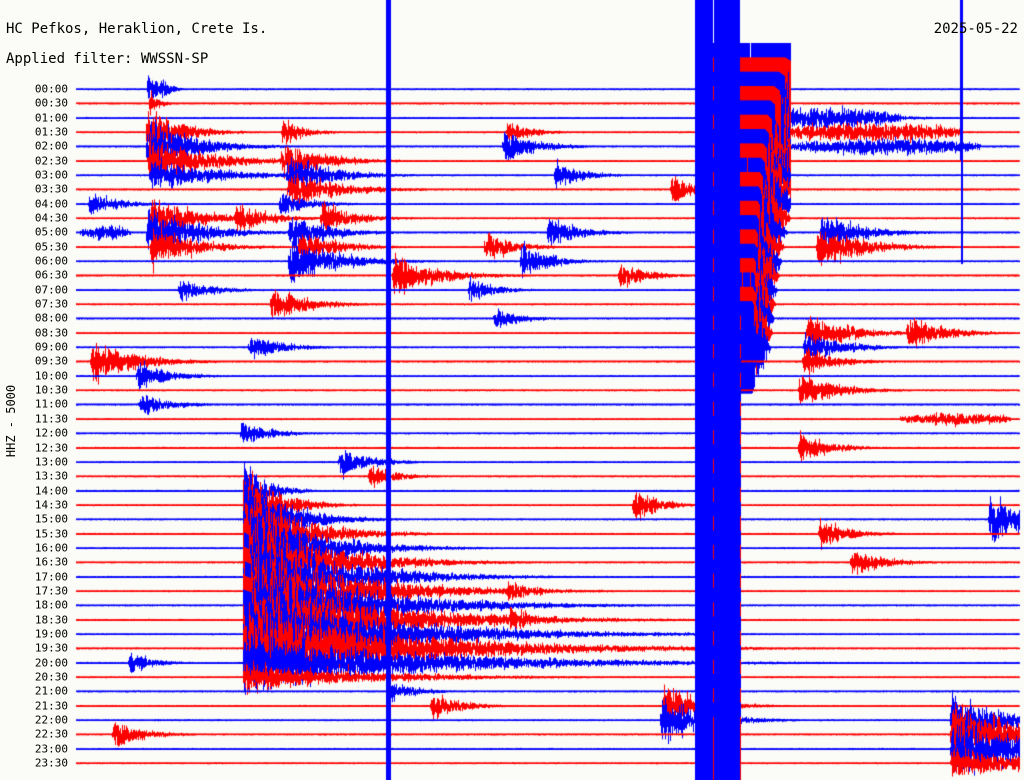 This screenshot has height=780, width=1024. What do you see at coordinates (51, 648) in the screenshot?
I see `time-tick-label: 19:30` at bounding box center [51, 648].